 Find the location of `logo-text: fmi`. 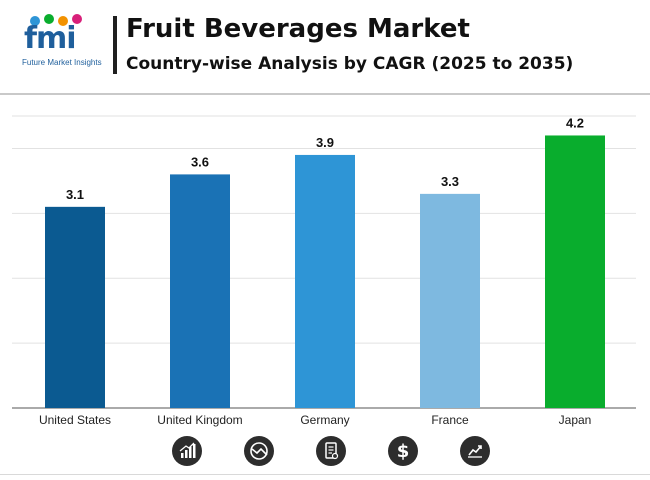

logo-text: fmi is located at coordinates (50, 38).